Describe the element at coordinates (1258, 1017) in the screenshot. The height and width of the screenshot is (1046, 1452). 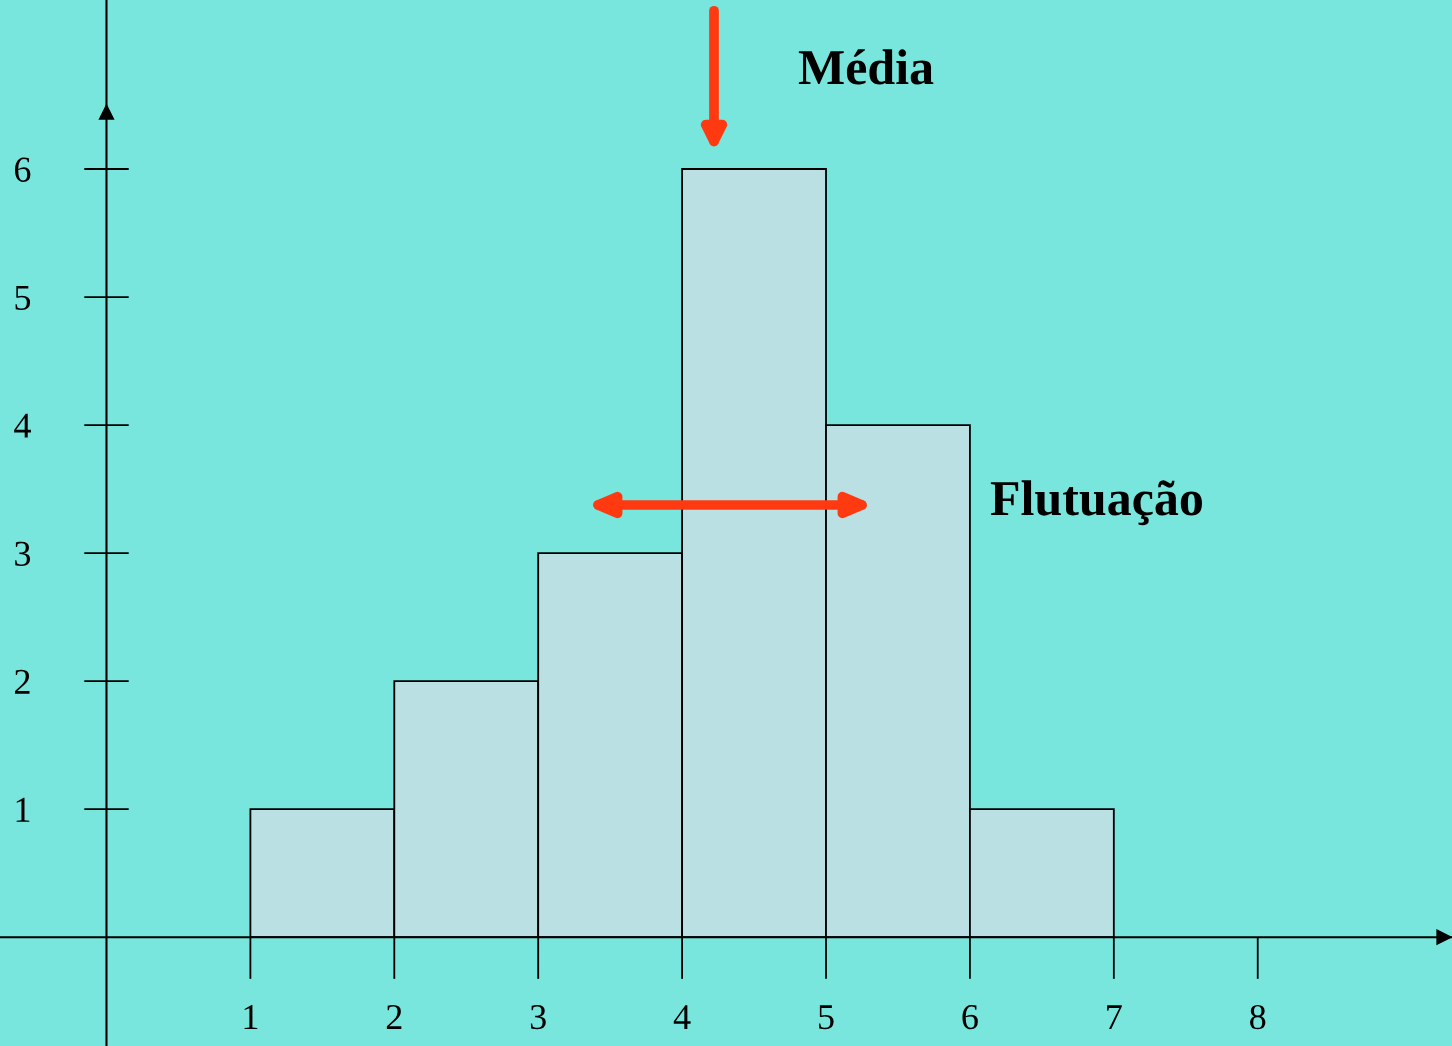
I see `x-tick-label: 8` at that location.